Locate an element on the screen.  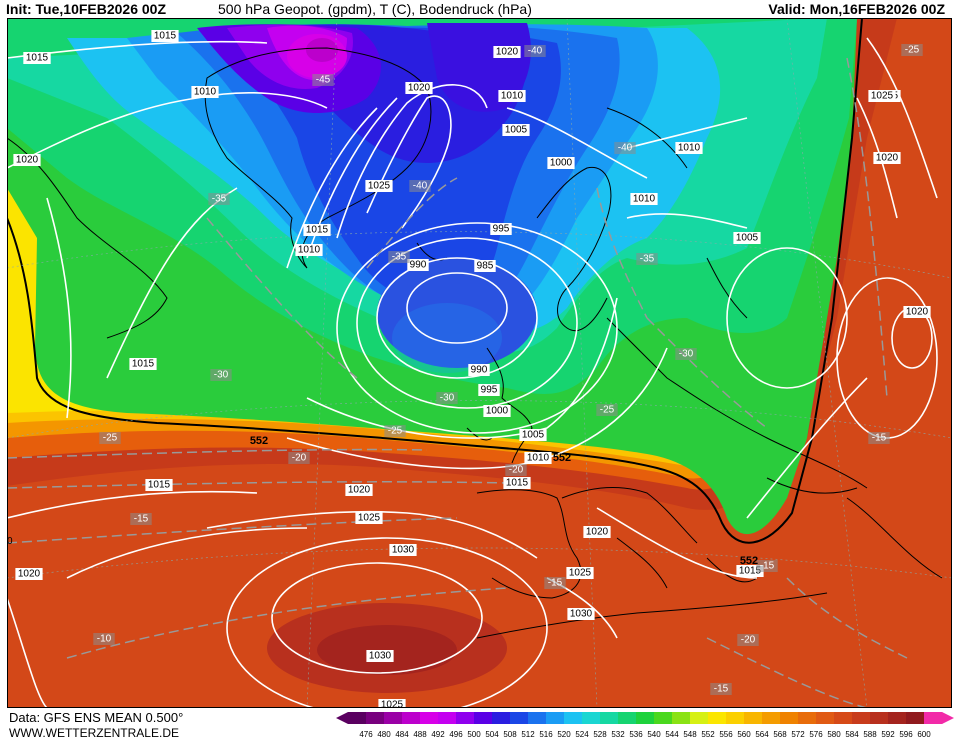
svg-text: -10 is located at coordinates (104, 639).